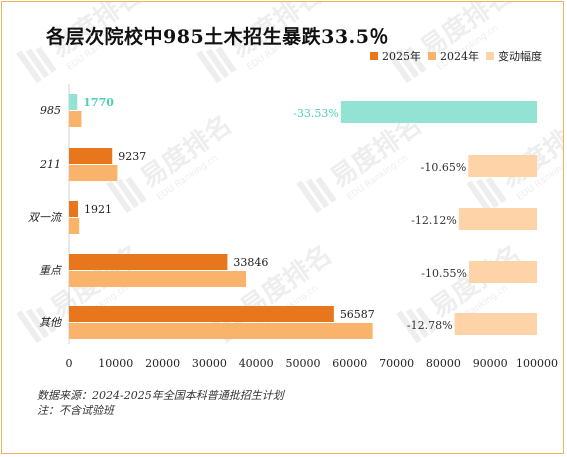  Describe the element at coordinates (444, 273) in the screenshot. I see `change-label: -10.55%` at that location.